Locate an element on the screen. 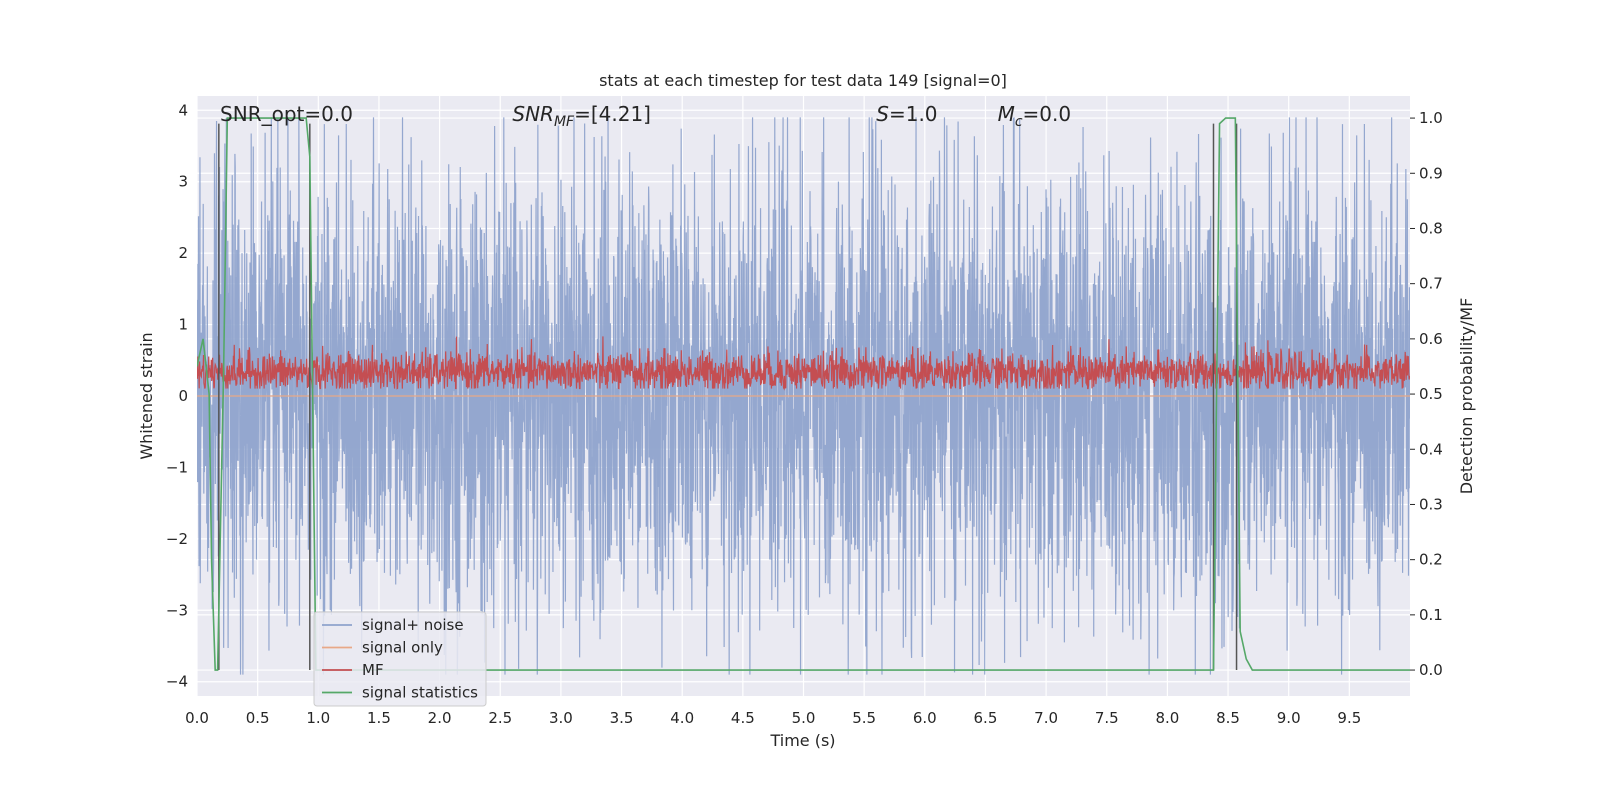 The image size is (1600, 800). y2-tick-label: 0.8 is located at coordinates (1431, 228).